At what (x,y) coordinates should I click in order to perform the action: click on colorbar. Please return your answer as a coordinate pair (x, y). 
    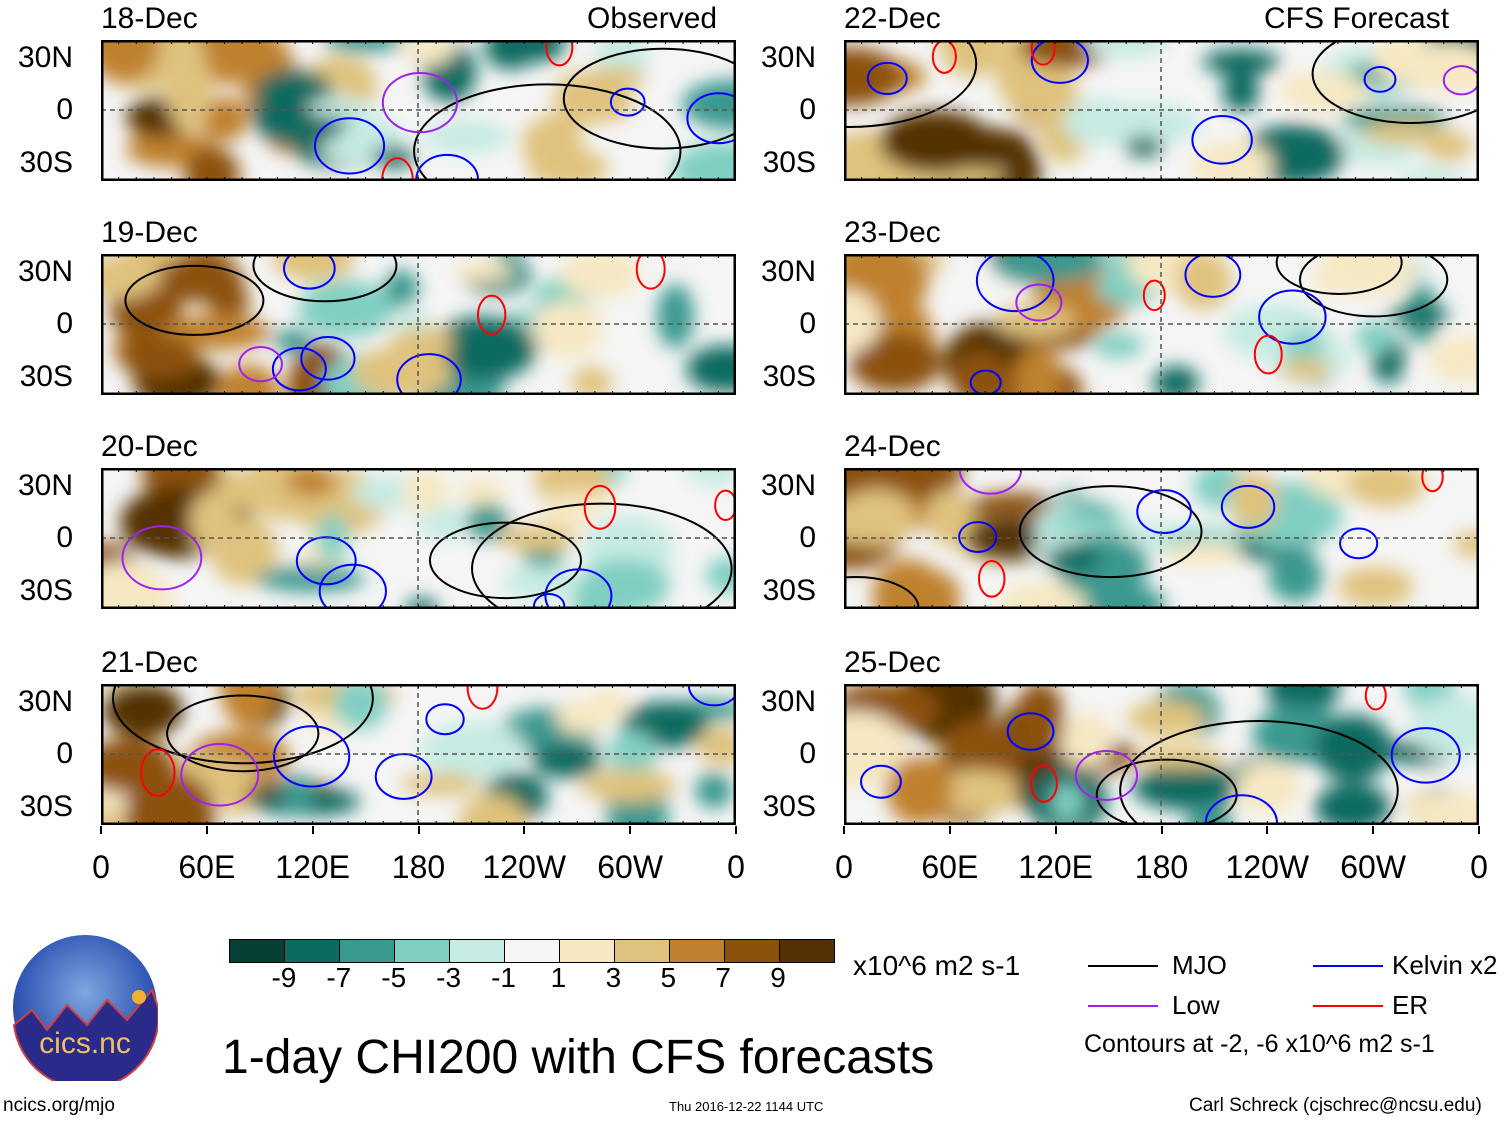
    Looking at the image, I should click on (532, 951).